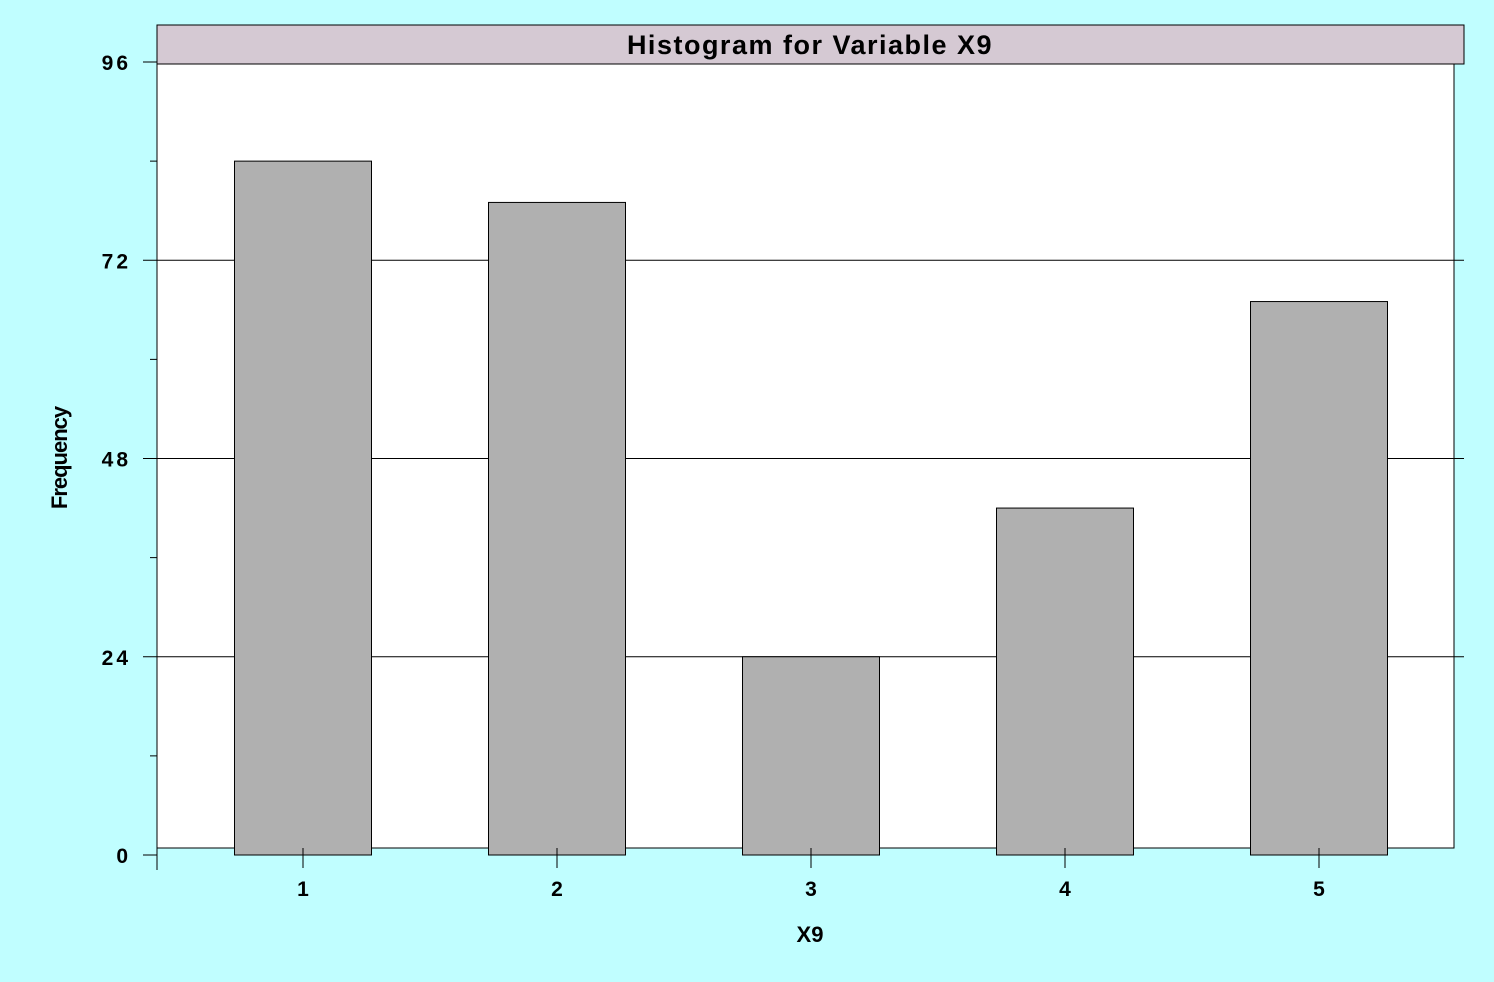 This screenshot has width=1494, height=982. What do you see at coordinates (116, 658) in the screenshot?
I see `y-tick-label: 24` at bounding box center [116, 658].